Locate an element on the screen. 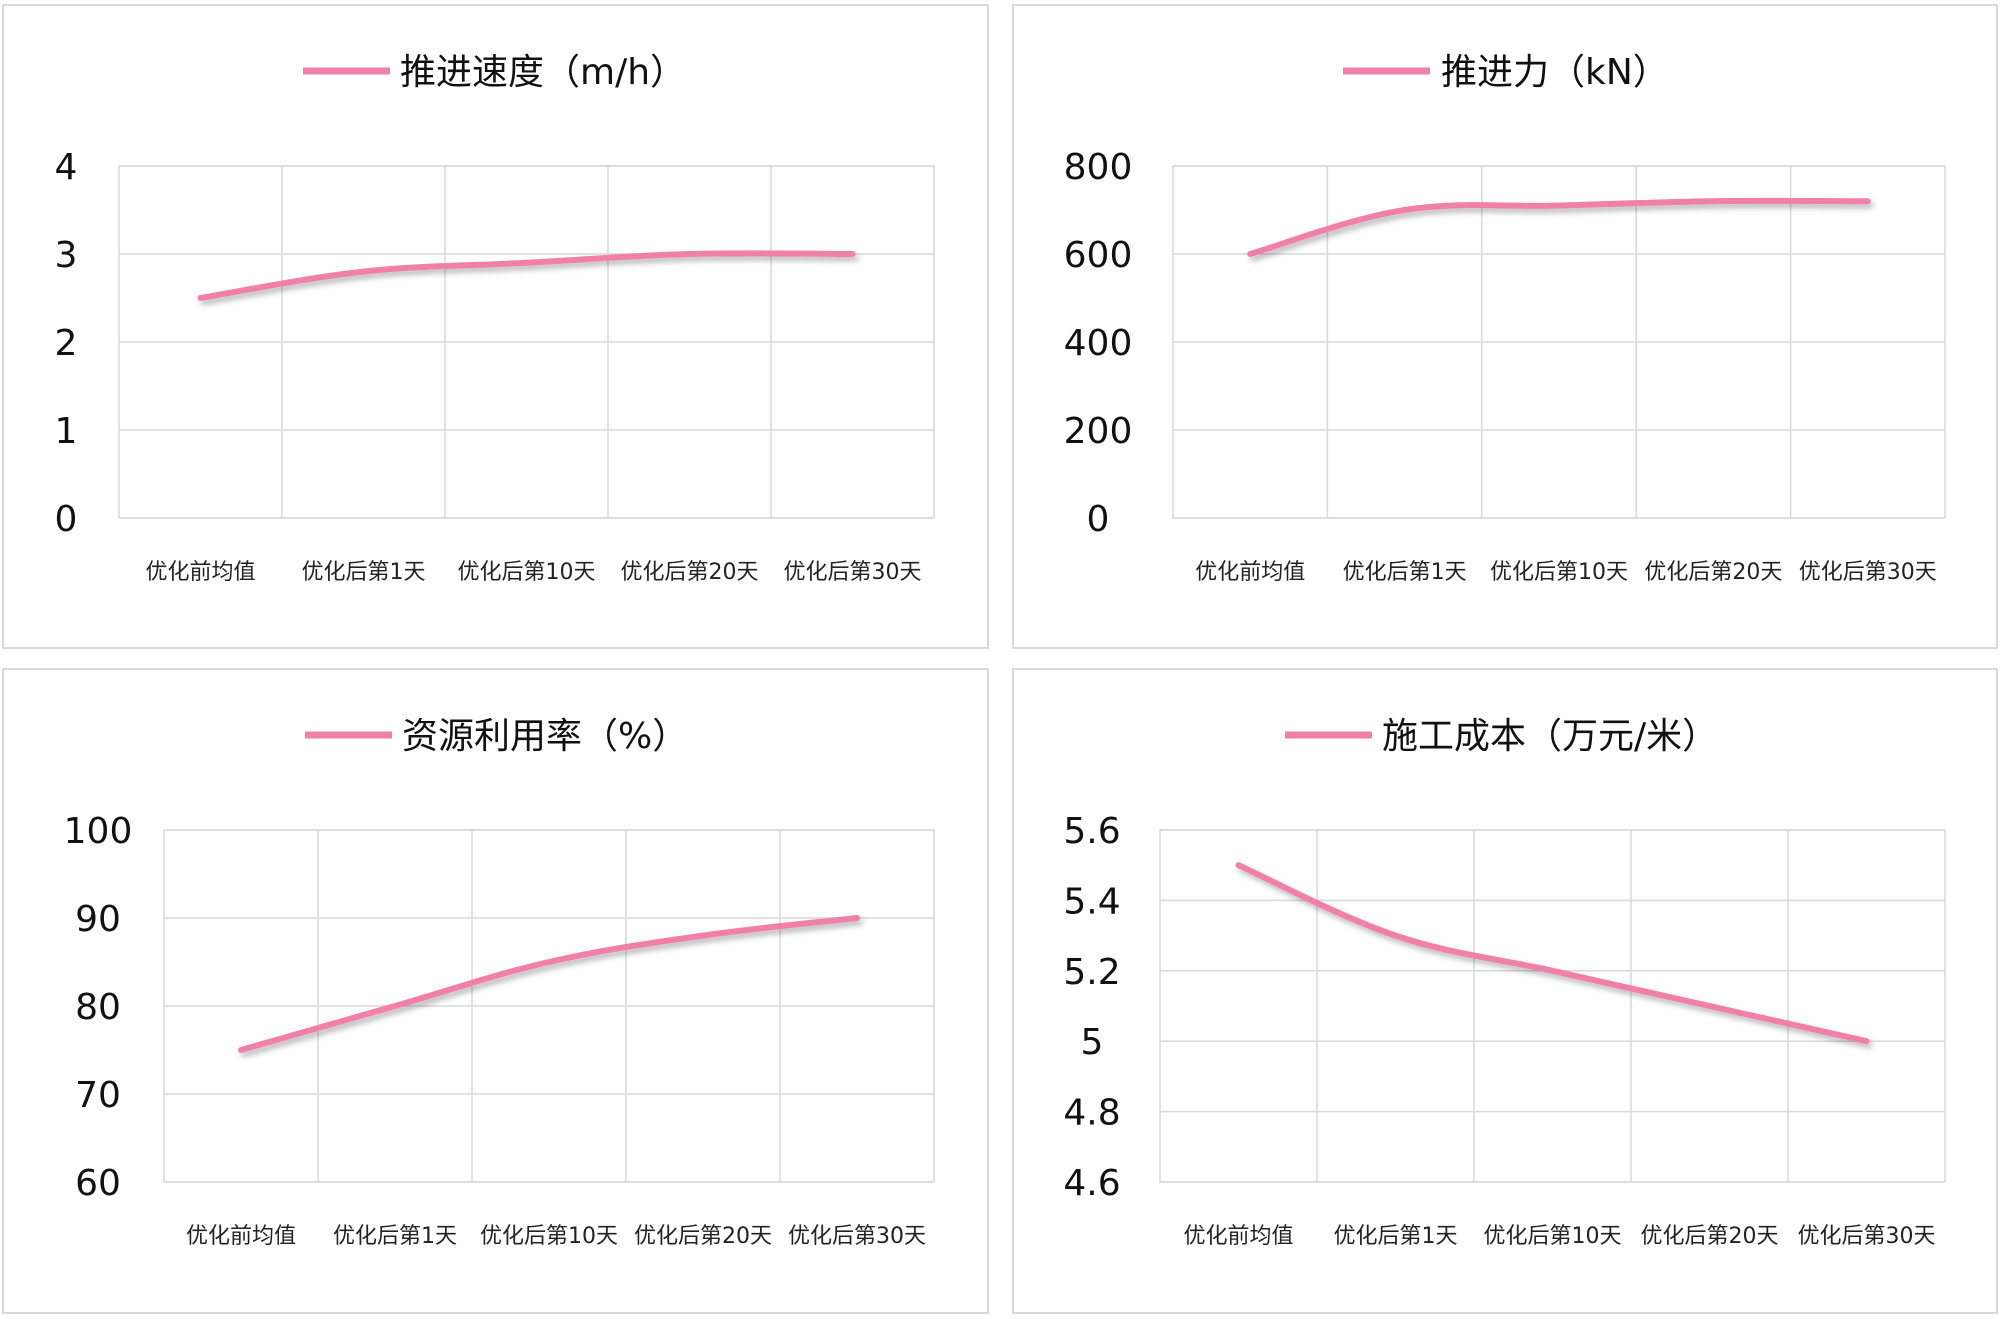  y-tick-label: 4.8 is located at coordinates (1091, 1113).